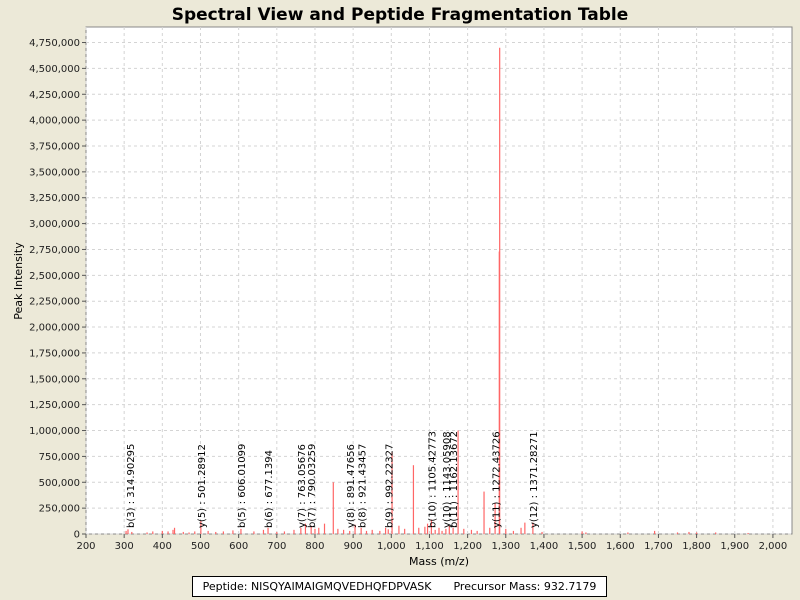 The image size is (800, 600). I want to click on y-tick-label: 4,250,000, so click(54, 95).